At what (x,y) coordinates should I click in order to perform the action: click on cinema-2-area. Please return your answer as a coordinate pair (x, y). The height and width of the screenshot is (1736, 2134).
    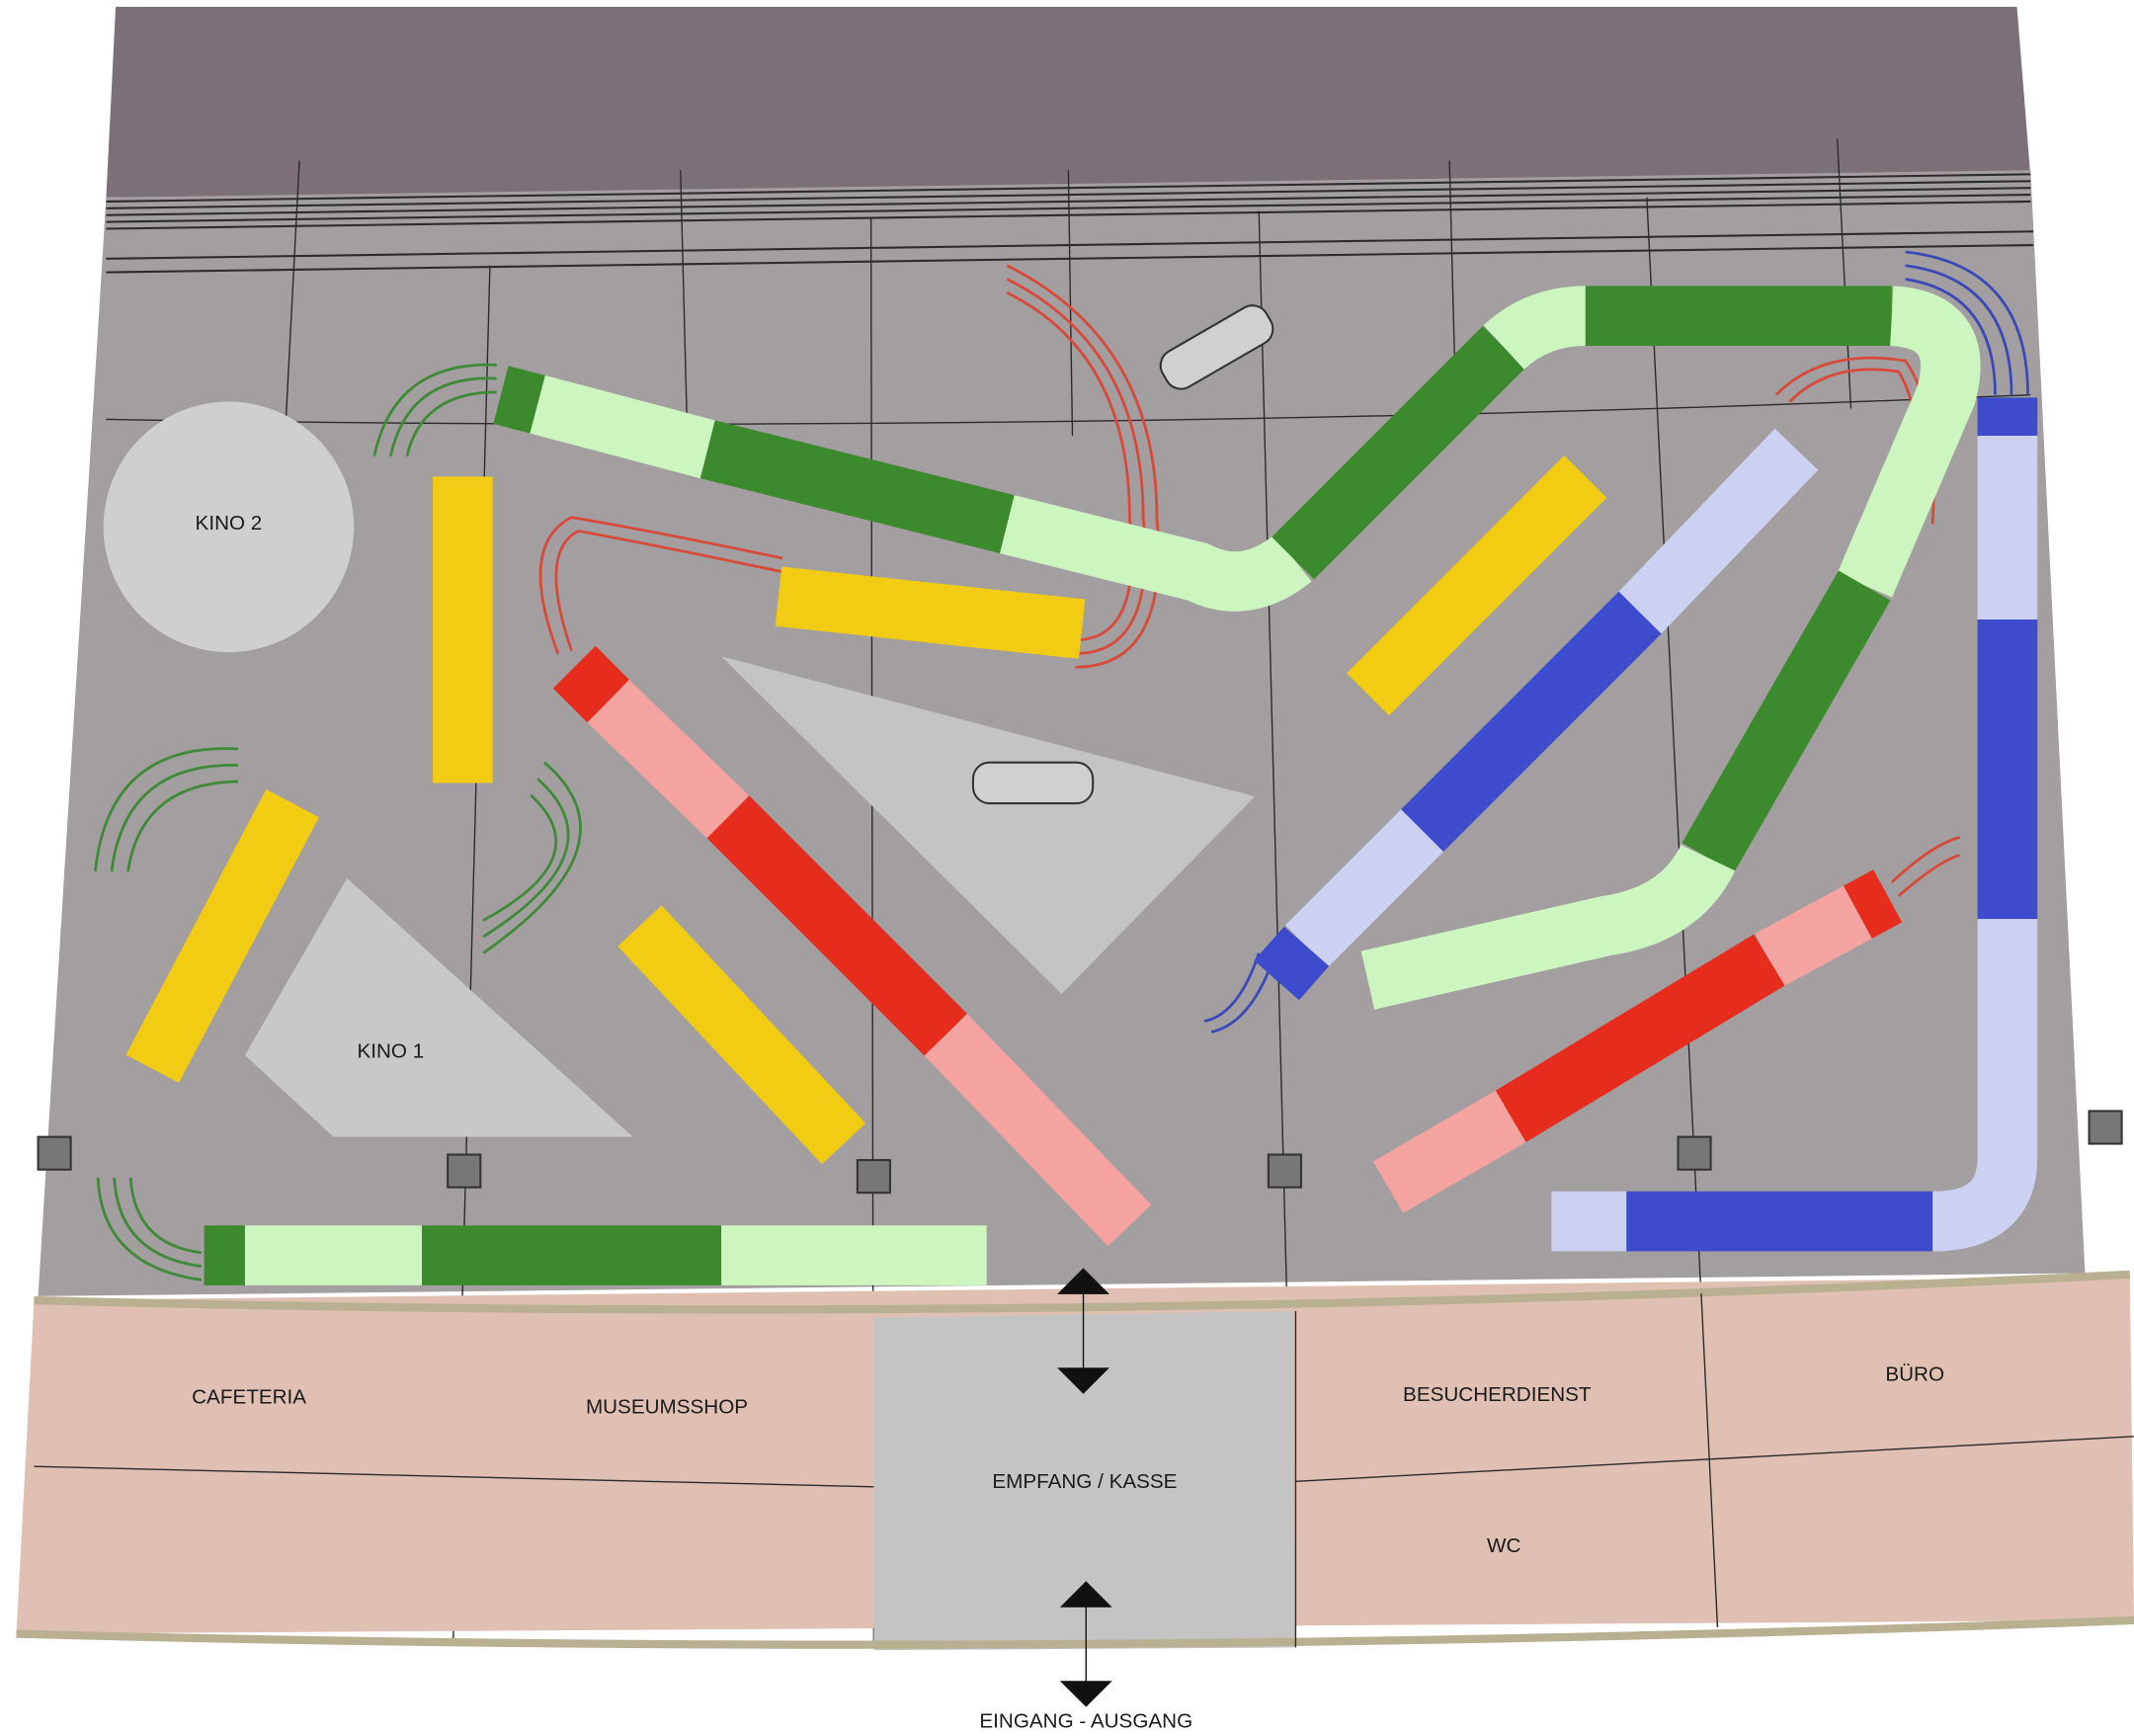
    Looking at the image, I should click on (229, 527).